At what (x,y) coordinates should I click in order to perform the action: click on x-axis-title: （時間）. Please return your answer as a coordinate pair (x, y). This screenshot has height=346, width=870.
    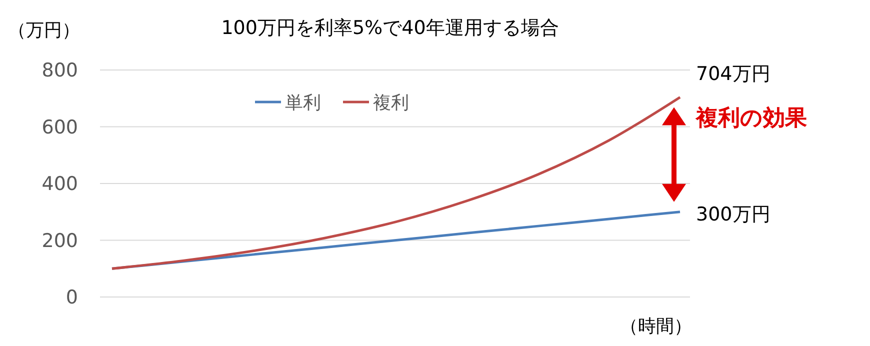
    Looking at the image, I should click on (656, 326).